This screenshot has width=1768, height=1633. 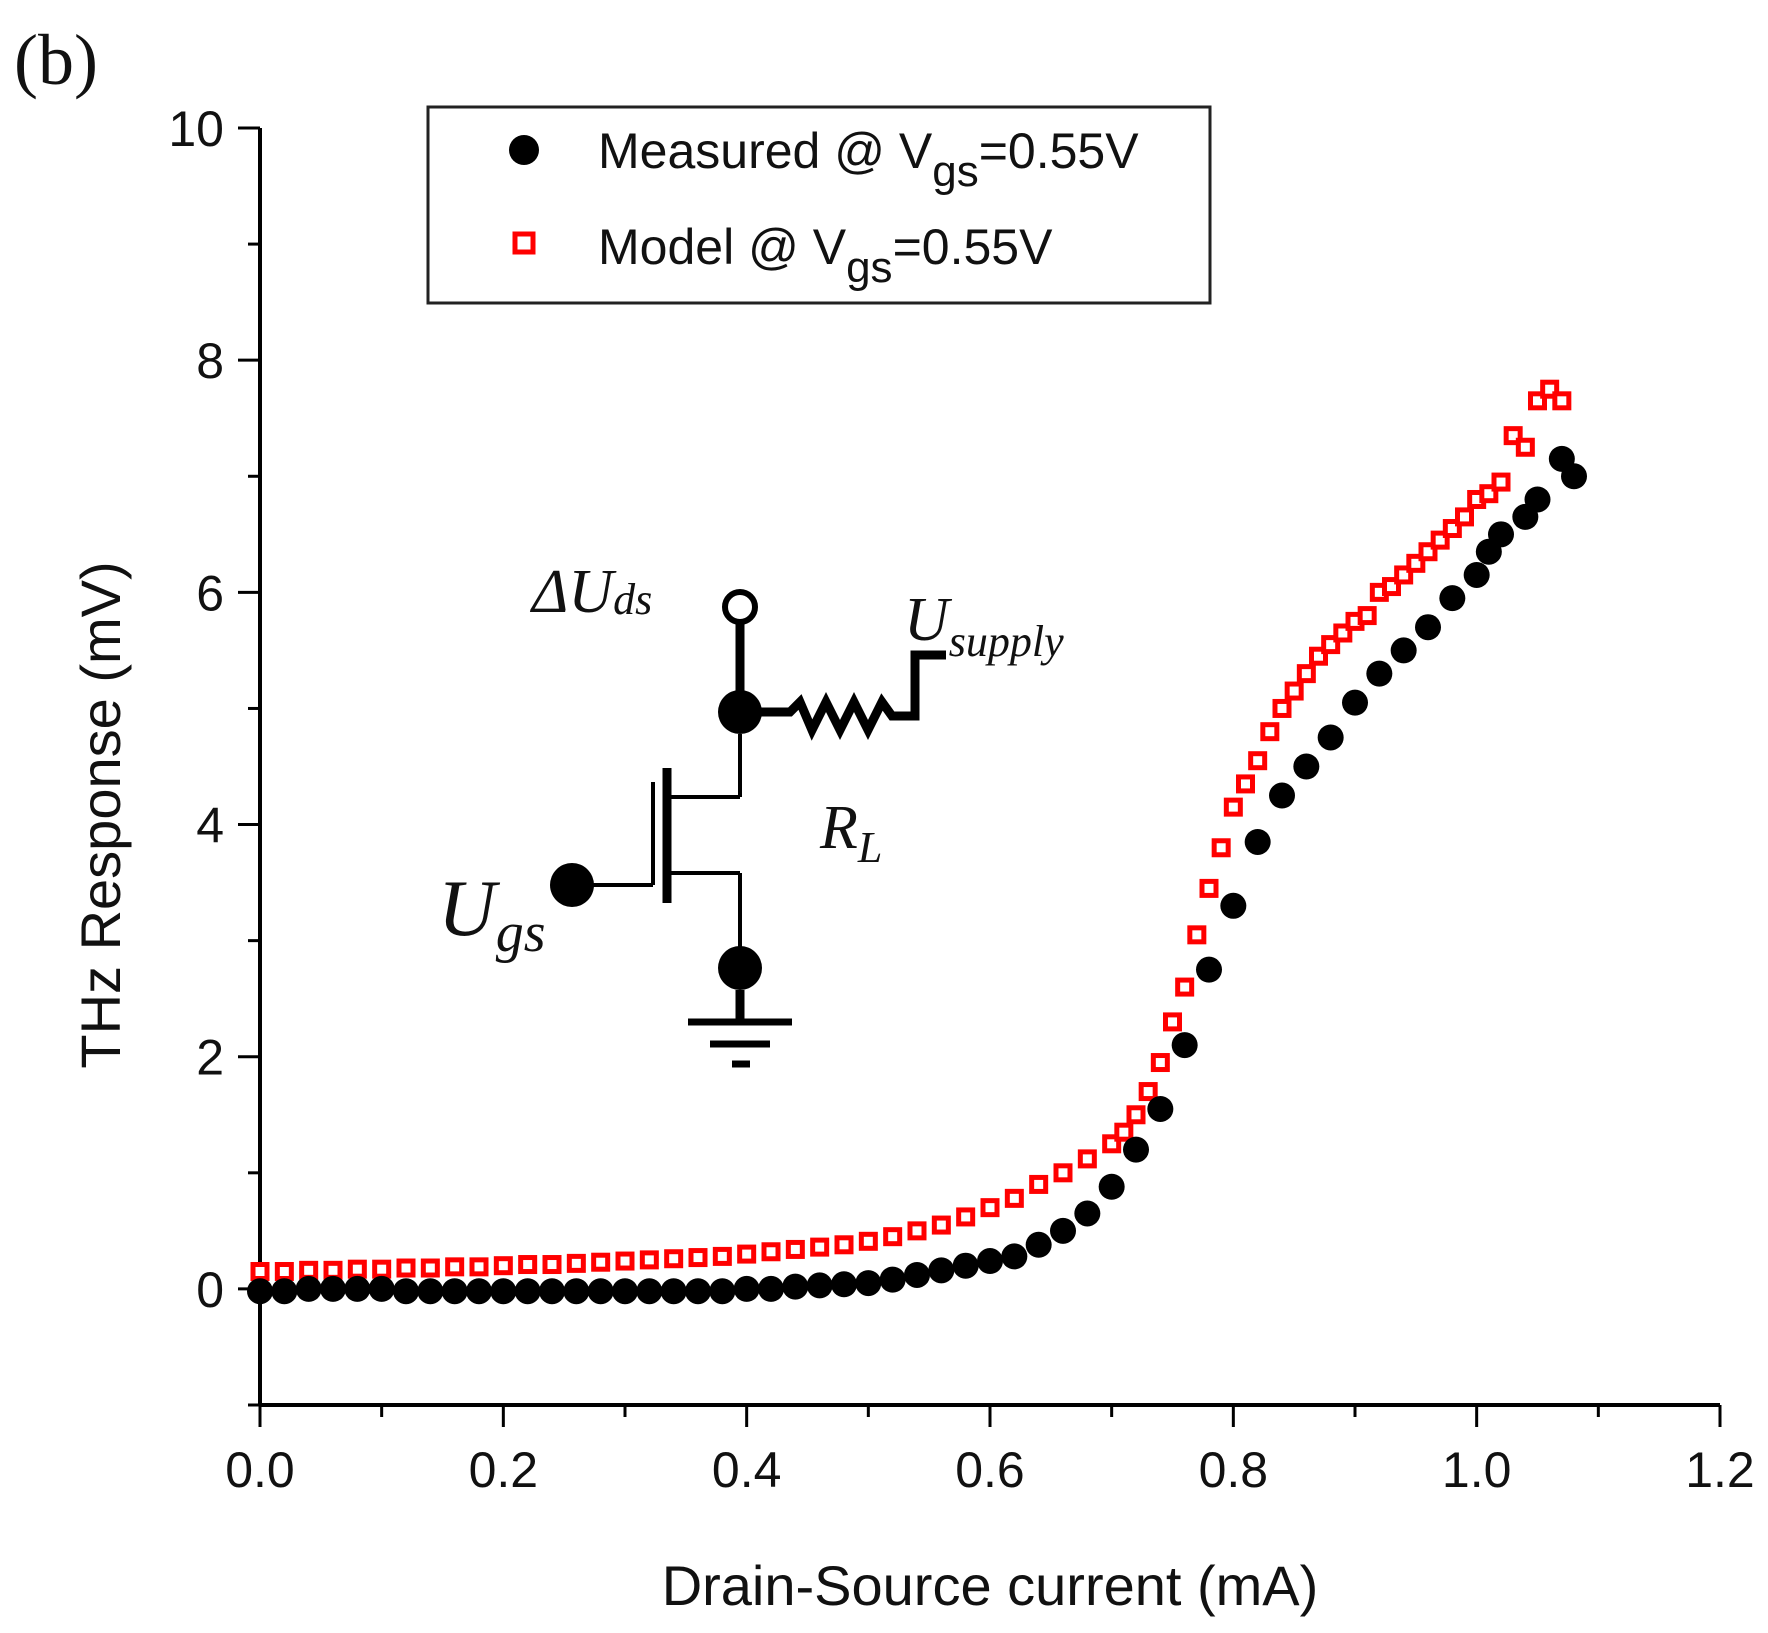 What do you see at coordinates (825, 255) in the screenshot?
I see `legend-label-model: Model @ Vgs=0.55V` at bounding box center [825, 255].